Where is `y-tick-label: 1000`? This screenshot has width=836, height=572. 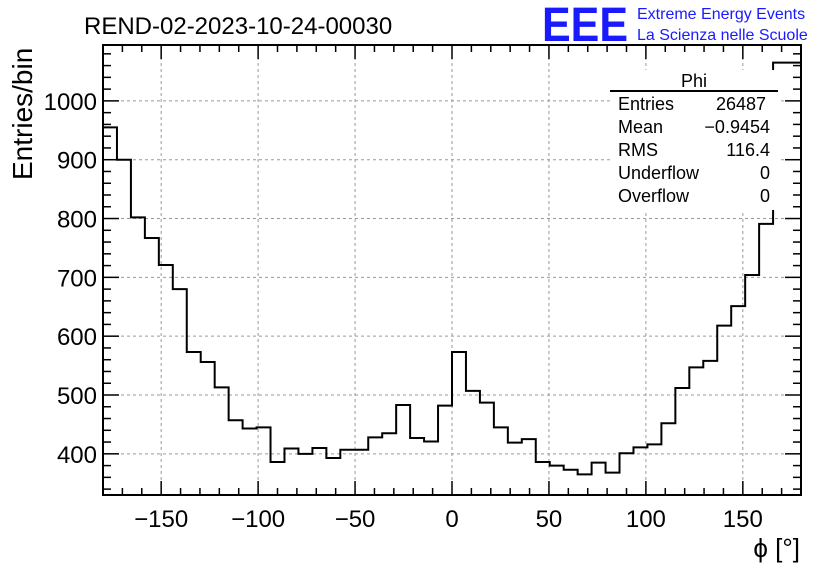 y-tick-label: 1000 is located at coordinates (70, 102).